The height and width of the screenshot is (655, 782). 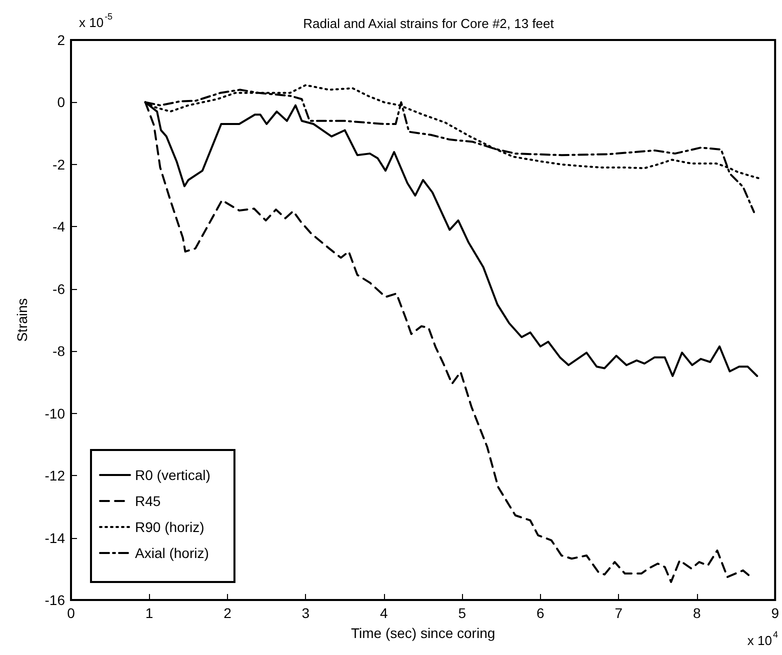 What do you see at coordinates (306, 613) in the screenshot?
I see `x-tick-label: 3` at bounding box center [306, 613].